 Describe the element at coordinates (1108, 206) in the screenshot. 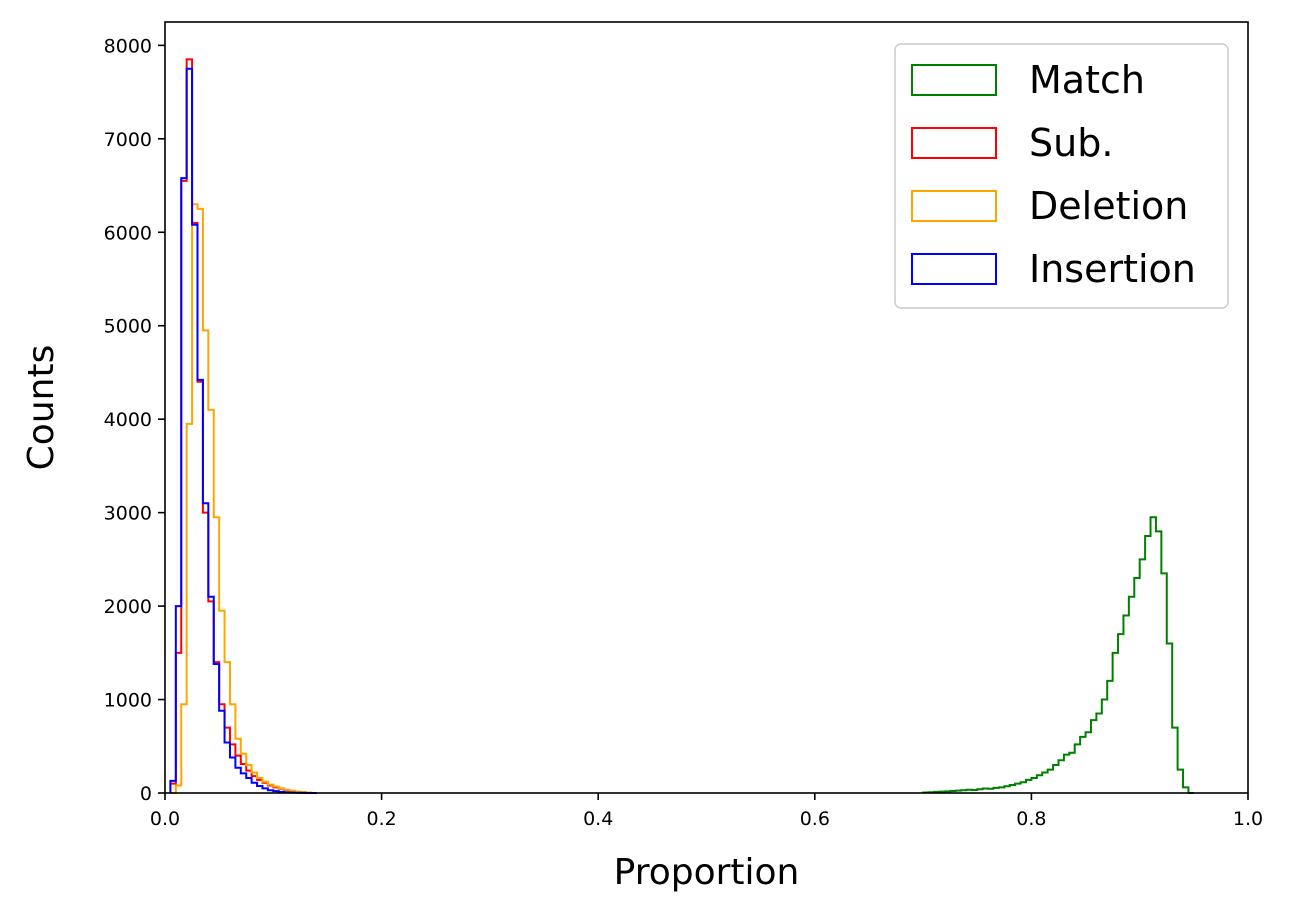

I see `legend-label: Deletion` at that location.